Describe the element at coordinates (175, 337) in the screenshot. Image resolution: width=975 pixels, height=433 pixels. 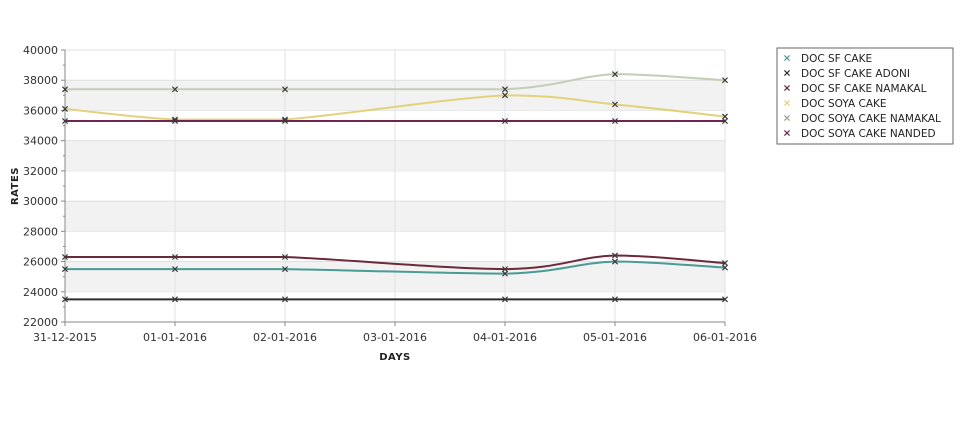
I see `x-tick-label: 01-01-2016` at that location.